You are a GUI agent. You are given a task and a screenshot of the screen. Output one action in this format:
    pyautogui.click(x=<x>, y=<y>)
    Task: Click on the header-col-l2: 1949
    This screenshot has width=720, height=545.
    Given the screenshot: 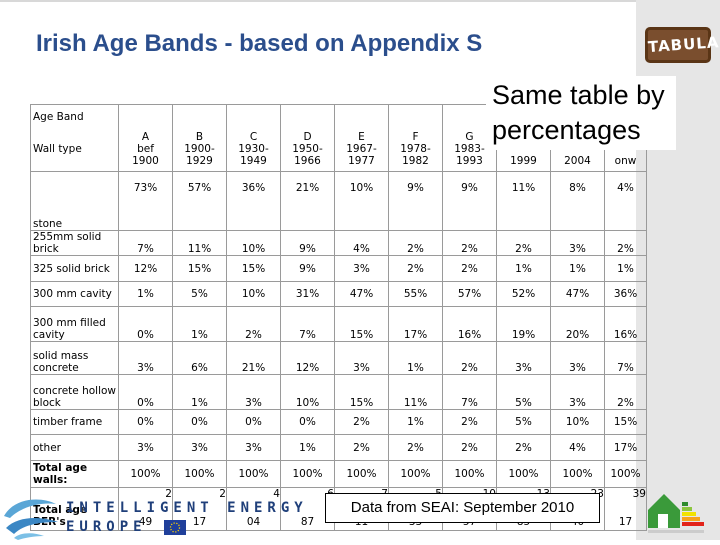 What is the action you would take?
    pyautogui.click(x=253, y=161)
    